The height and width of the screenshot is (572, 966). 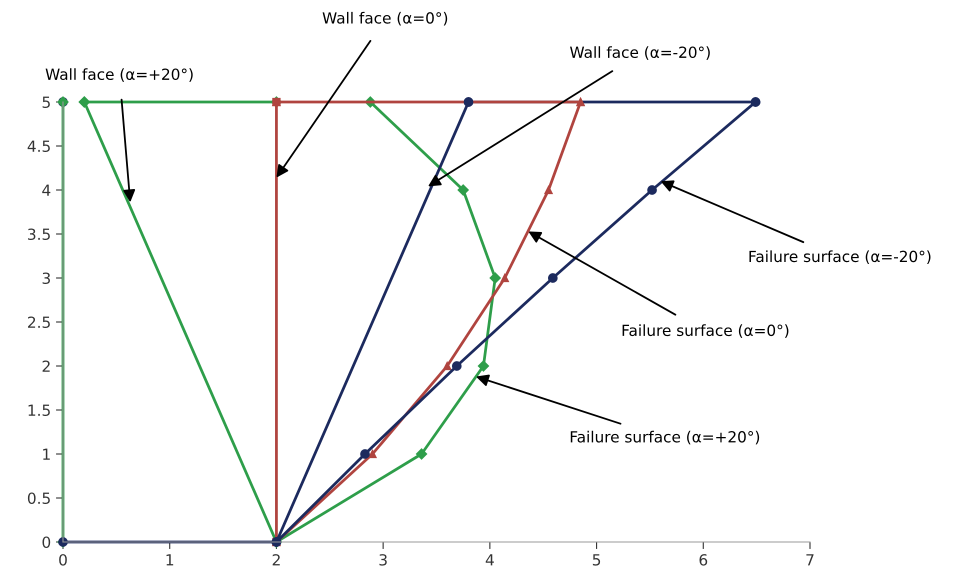 I want to click on y-tick-label: 1.5, so click(x=39, y=410).